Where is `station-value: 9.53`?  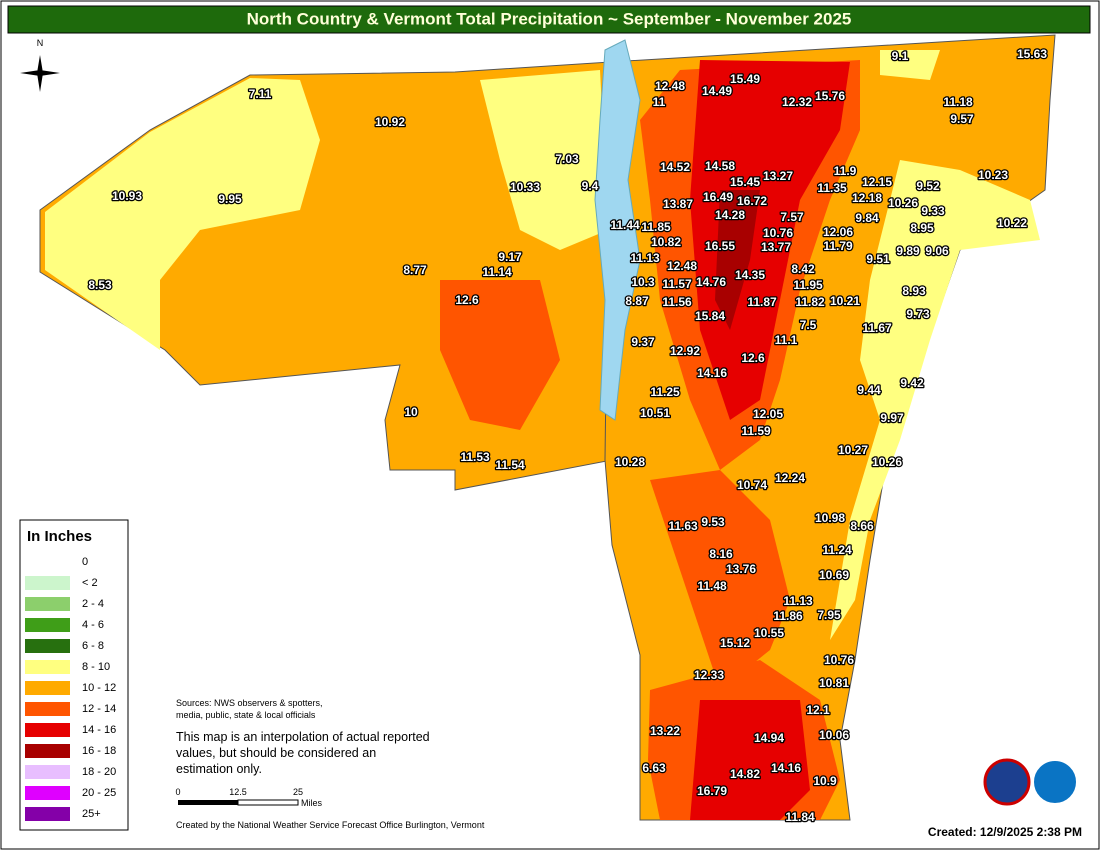 station-value: 9.53 is located at coordinates (713, 522).